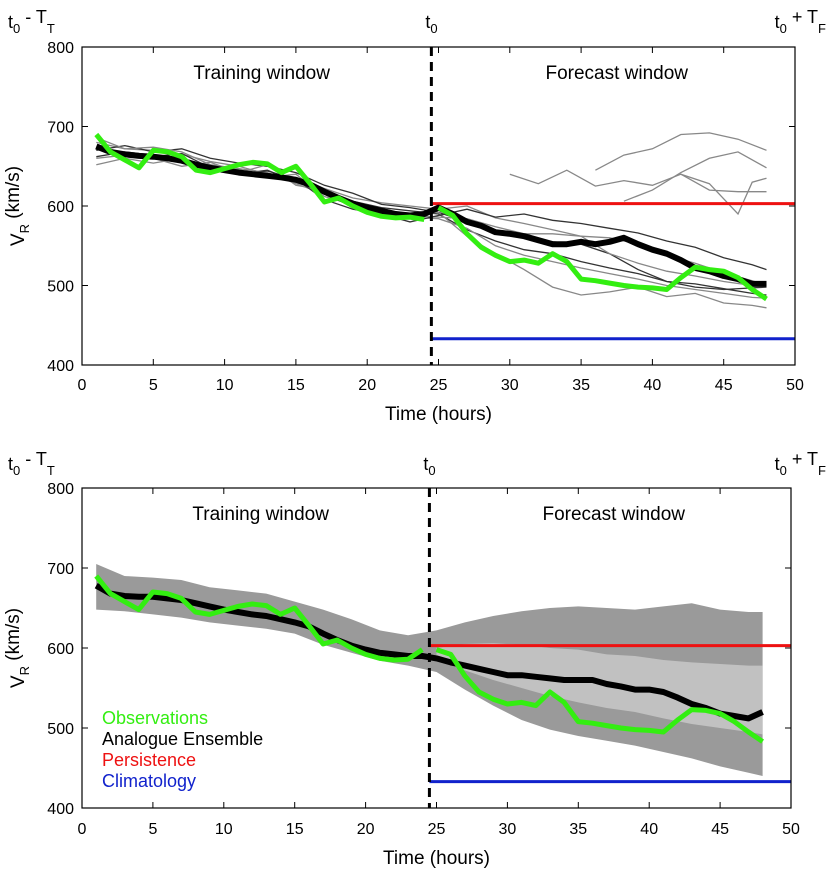 This screenshot has width=827, height=878. I want to click on legend-entry: Climatology, so click(149, 781).